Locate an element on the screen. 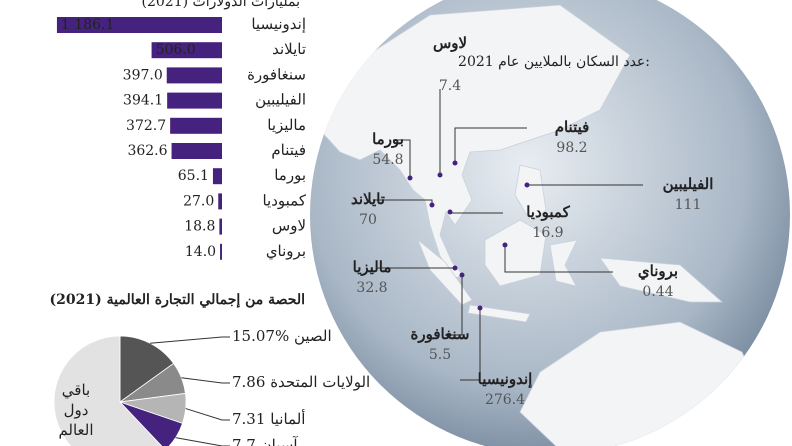 This screenshot has height=446, width=792. pie-rest: باقي دول العالم is located at coordinates (76, 410).